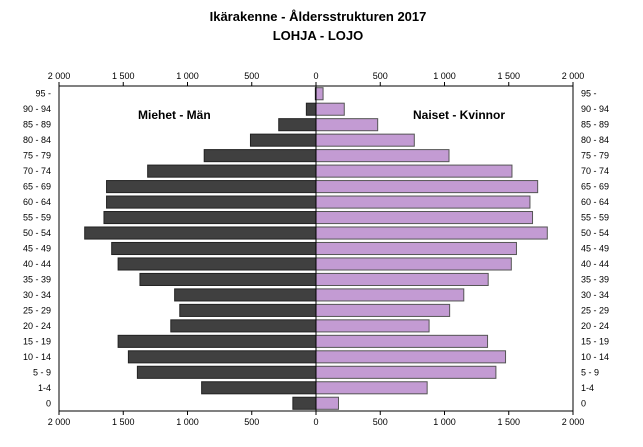 The width and height of the screenshot is (643, 447). What do you see at coordinates (459, 115) in the screenshot?
I see `women-label: Naiset - Kvinnor` at bounding box center [459, 115].